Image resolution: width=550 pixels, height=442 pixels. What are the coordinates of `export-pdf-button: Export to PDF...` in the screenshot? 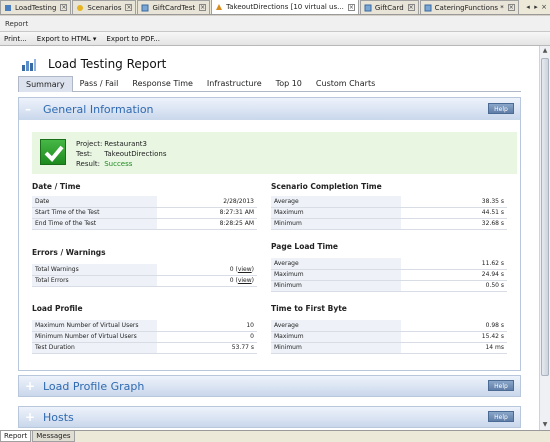 It's located at (133, 38).